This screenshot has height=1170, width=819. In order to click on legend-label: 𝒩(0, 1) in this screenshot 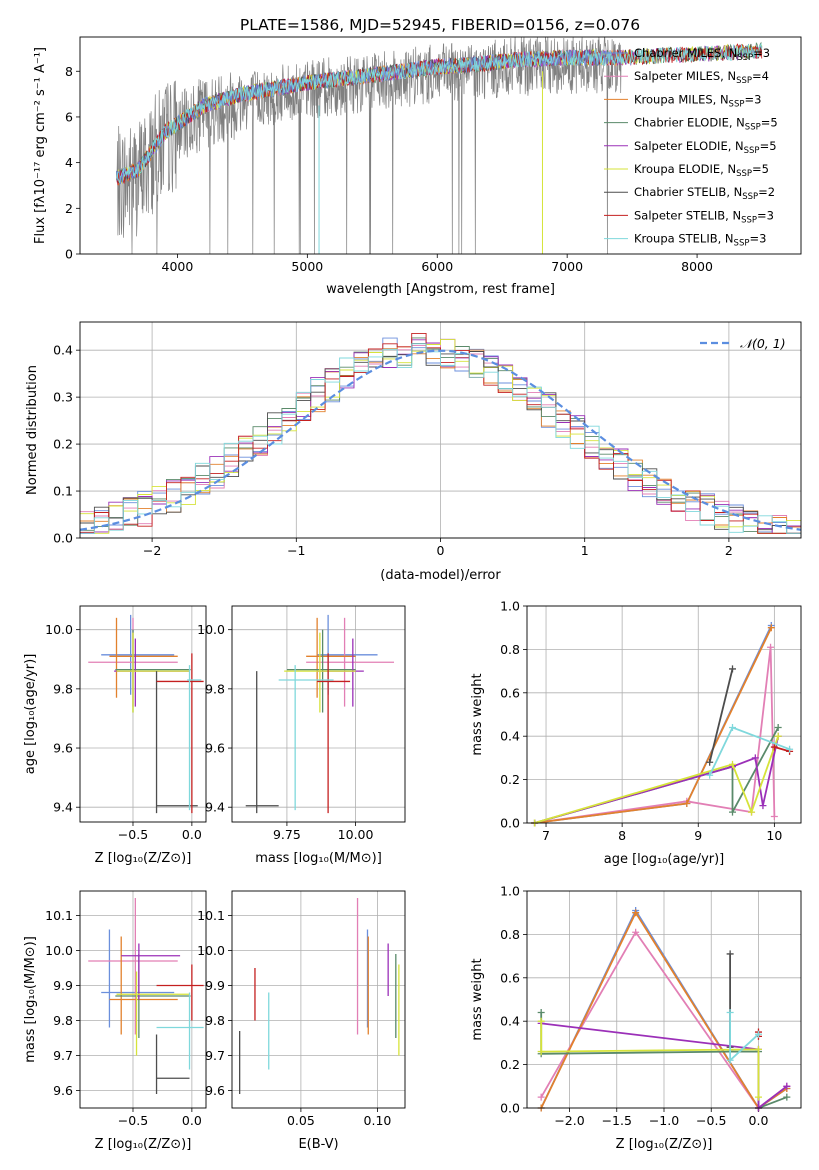, I will do `click(763, 343)`.